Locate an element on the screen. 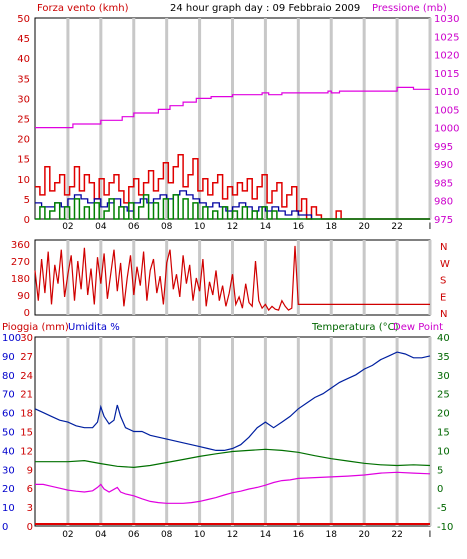 The height and width of the screenshot is (559, 467). temperature-tick-0: 0 is located at coordinates (440, 489).